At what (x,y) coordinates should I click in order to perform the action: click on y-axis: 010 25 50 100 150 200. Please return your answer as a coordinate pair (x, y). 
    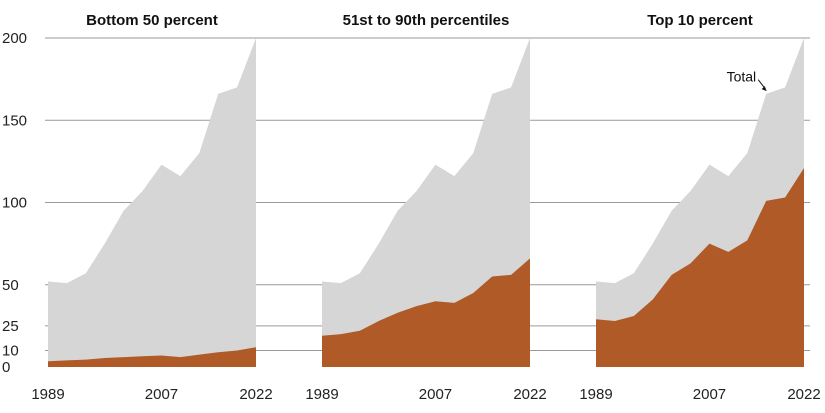
    Looking at the image, I should click on (14, 203).